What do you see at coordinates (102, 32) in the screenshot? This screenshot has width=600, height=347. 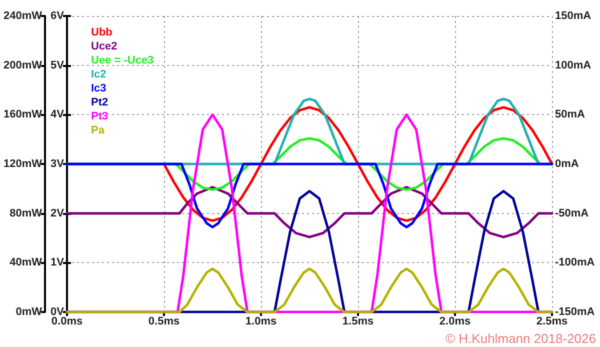 I see `text: Ubb` at bounding box center [102, 32].